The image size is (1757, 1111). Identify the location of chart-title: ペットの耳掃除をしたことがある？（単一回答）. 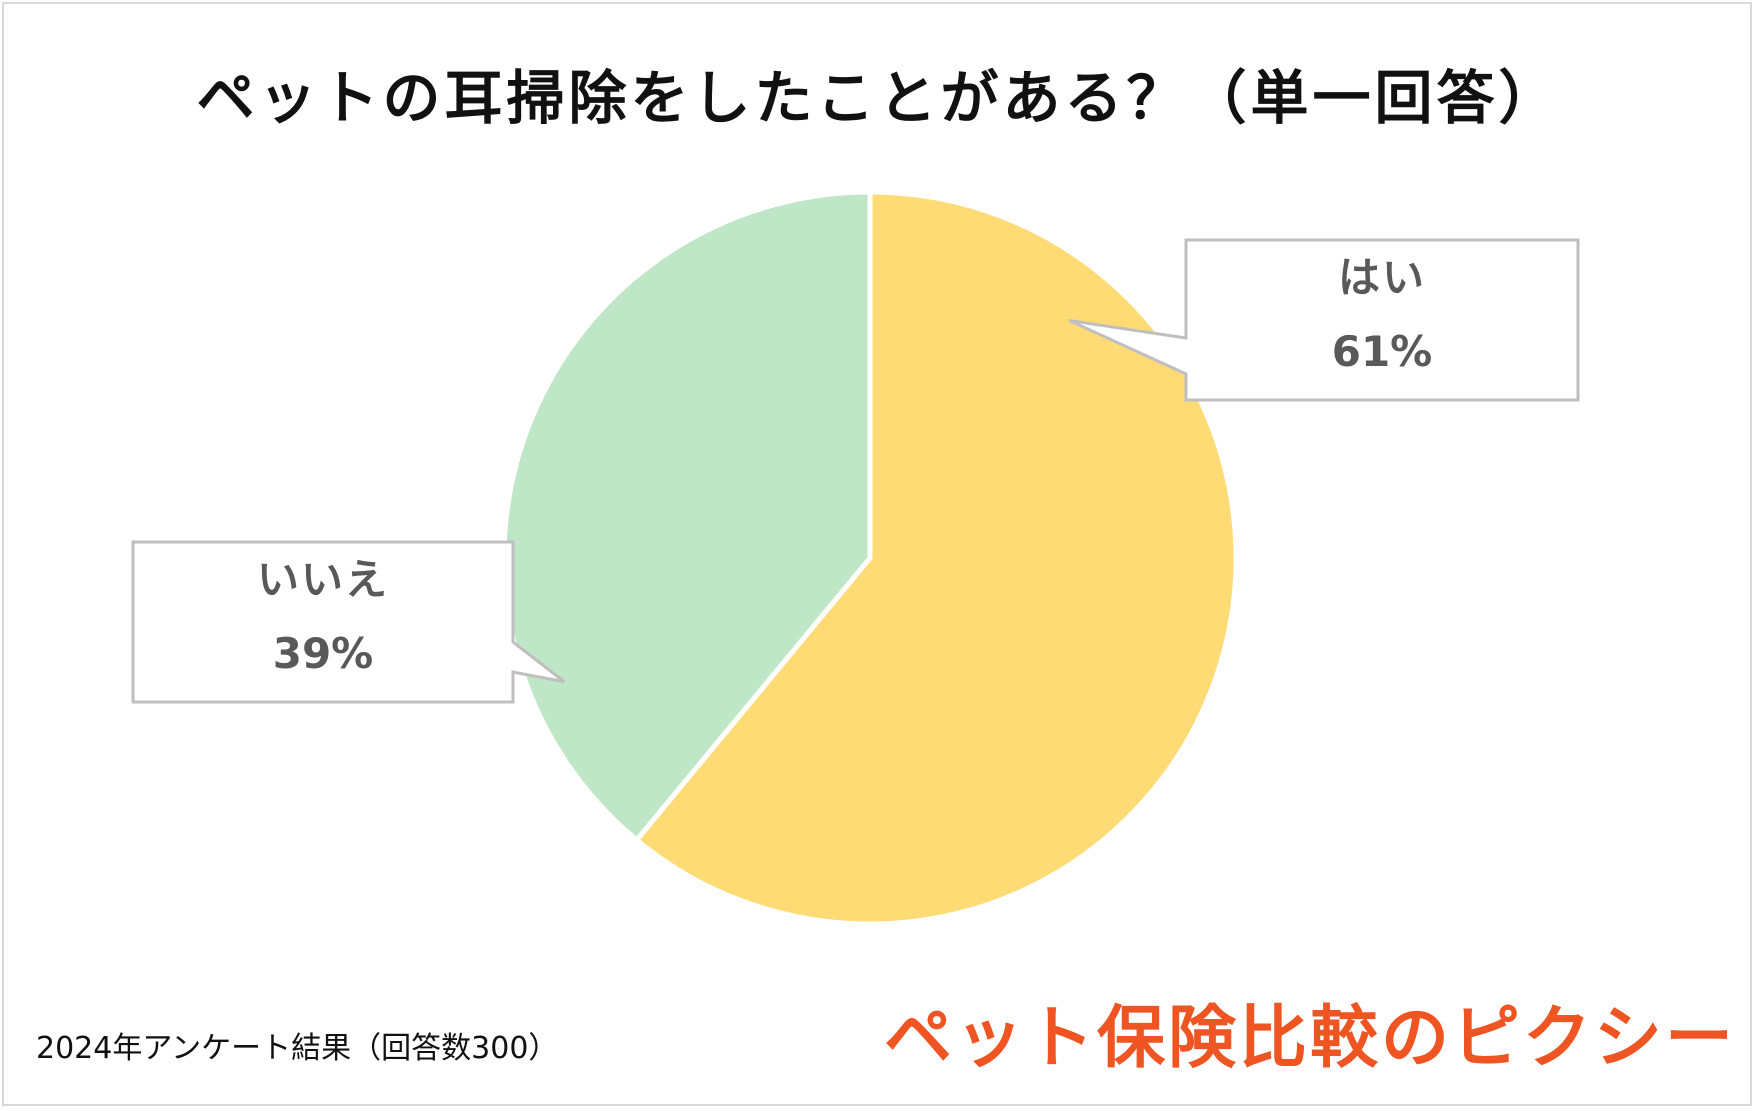
(878, 98).